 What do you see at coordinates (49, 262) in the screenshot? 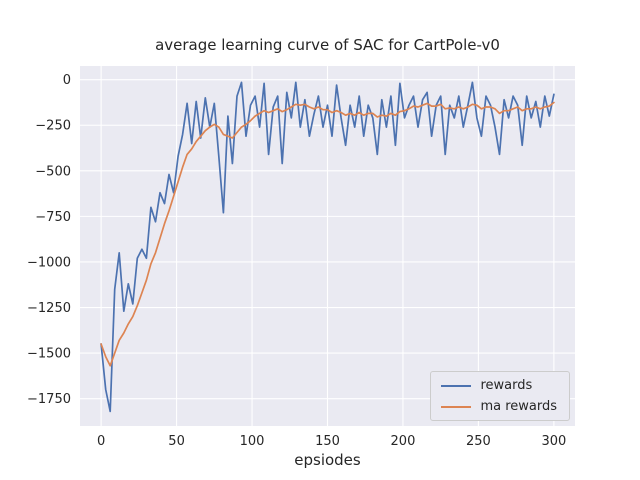
I see `y-tick-label: −1000` at bounding box center [49, 262].